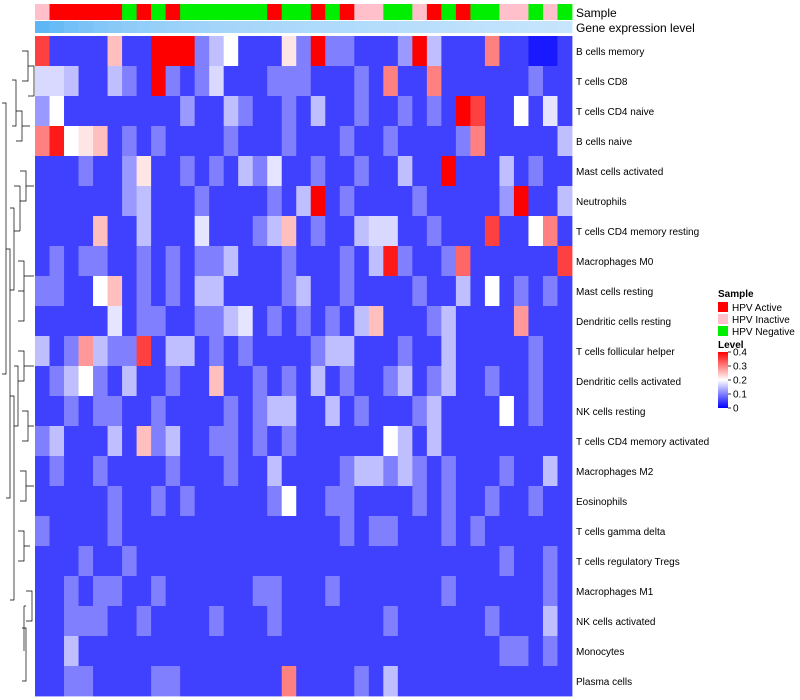 The width and height of the screenshot is (800, 700). What do you see at coordinates (732, 377) in the screenshot?
I see `legend-level: Level 0.4 0.3 0.2 0.1 0` at bounding box center [732, 377].